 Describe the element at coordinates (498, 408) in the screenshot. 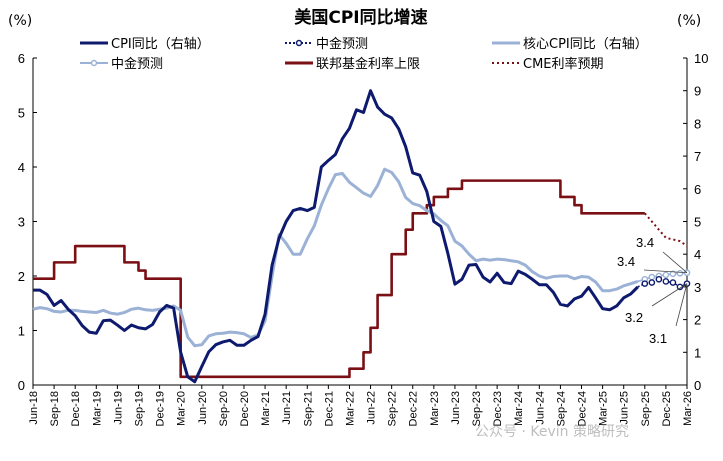

I see `x-tick-label: Dec-23` at that location.